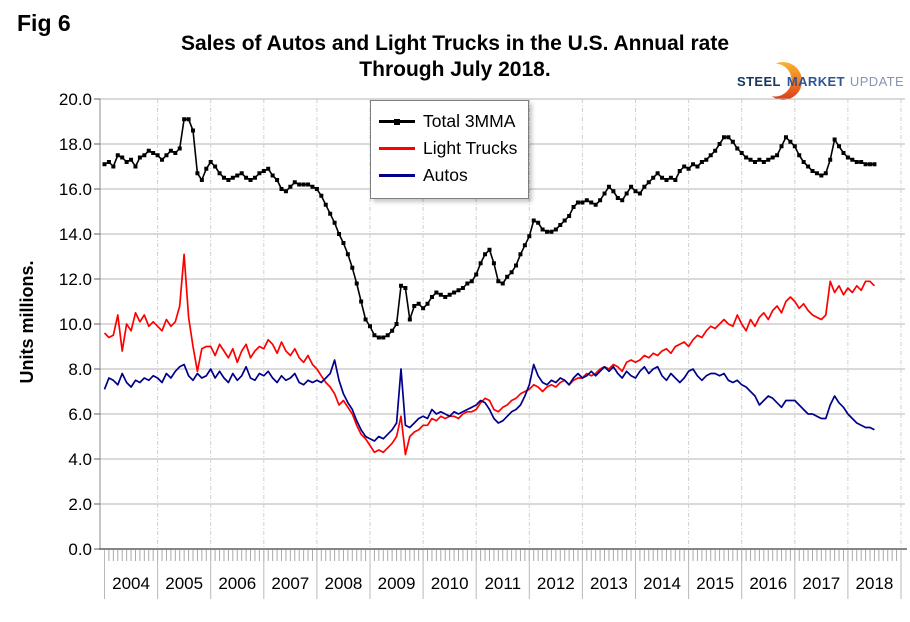 The height and width of the screenshot is (622, 910). I want to click on y-axis-ticks: 0.0 2.0 4.0 6.0 8.0 10.0 12.0 14.0 16.0 18.0 20.0, so click(79, 324).